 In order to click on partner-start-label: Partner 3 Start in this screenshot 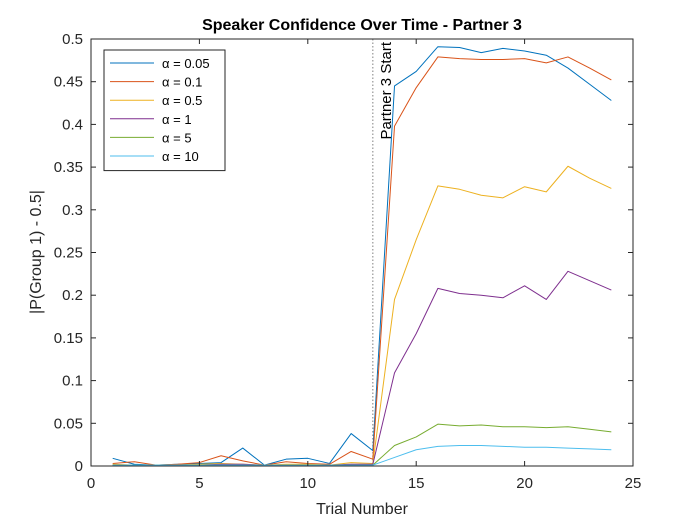, I will do `click(386, 90)`.